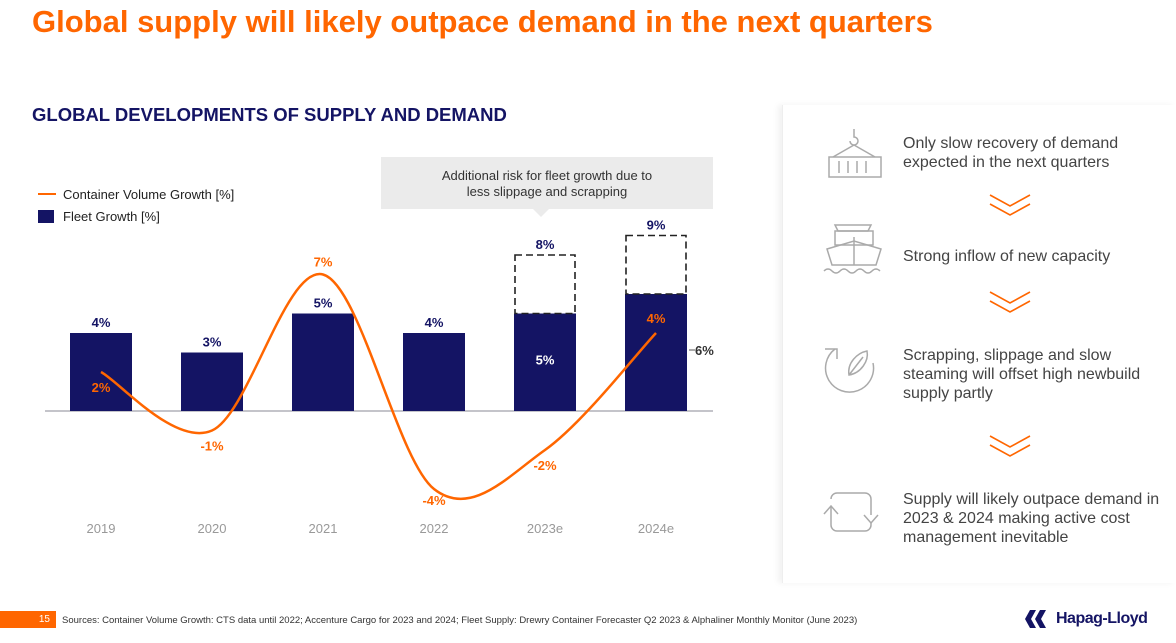  I want to click on data-label-risk: 8%, so click(545, 244).